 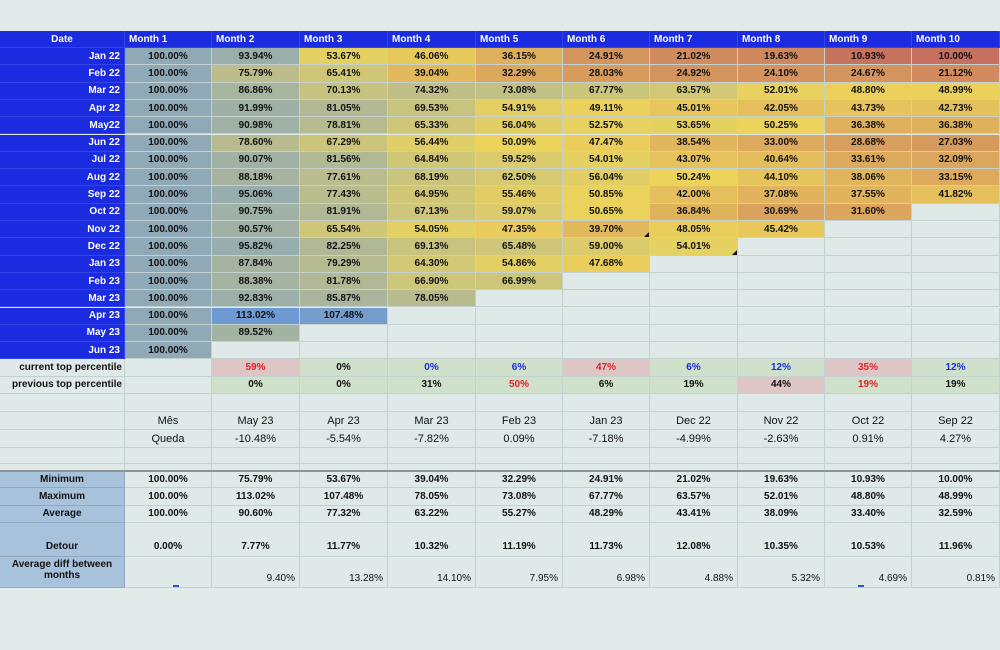 What do you see at coordinates (606, 439) in the screenshot?
I see `drop-value-cell: -7.18%` at bounding box center [606, 439].